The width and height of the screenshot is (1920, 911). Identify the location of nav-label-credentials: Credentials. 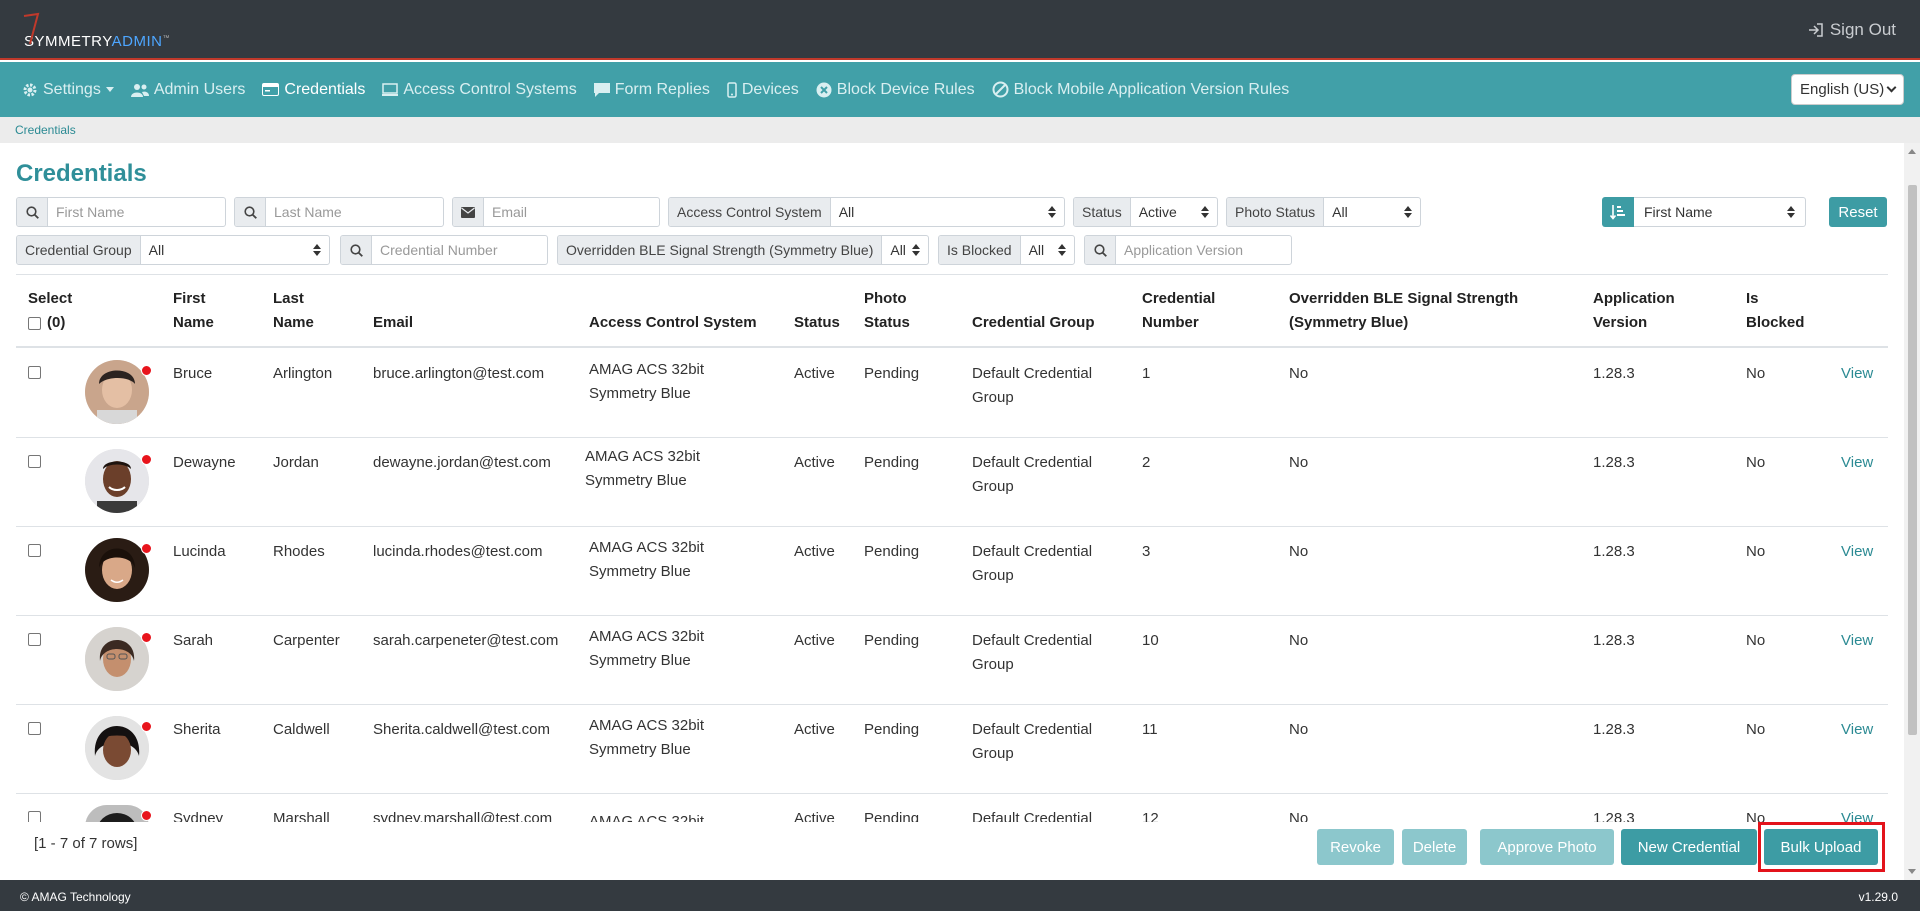
(325, 89).